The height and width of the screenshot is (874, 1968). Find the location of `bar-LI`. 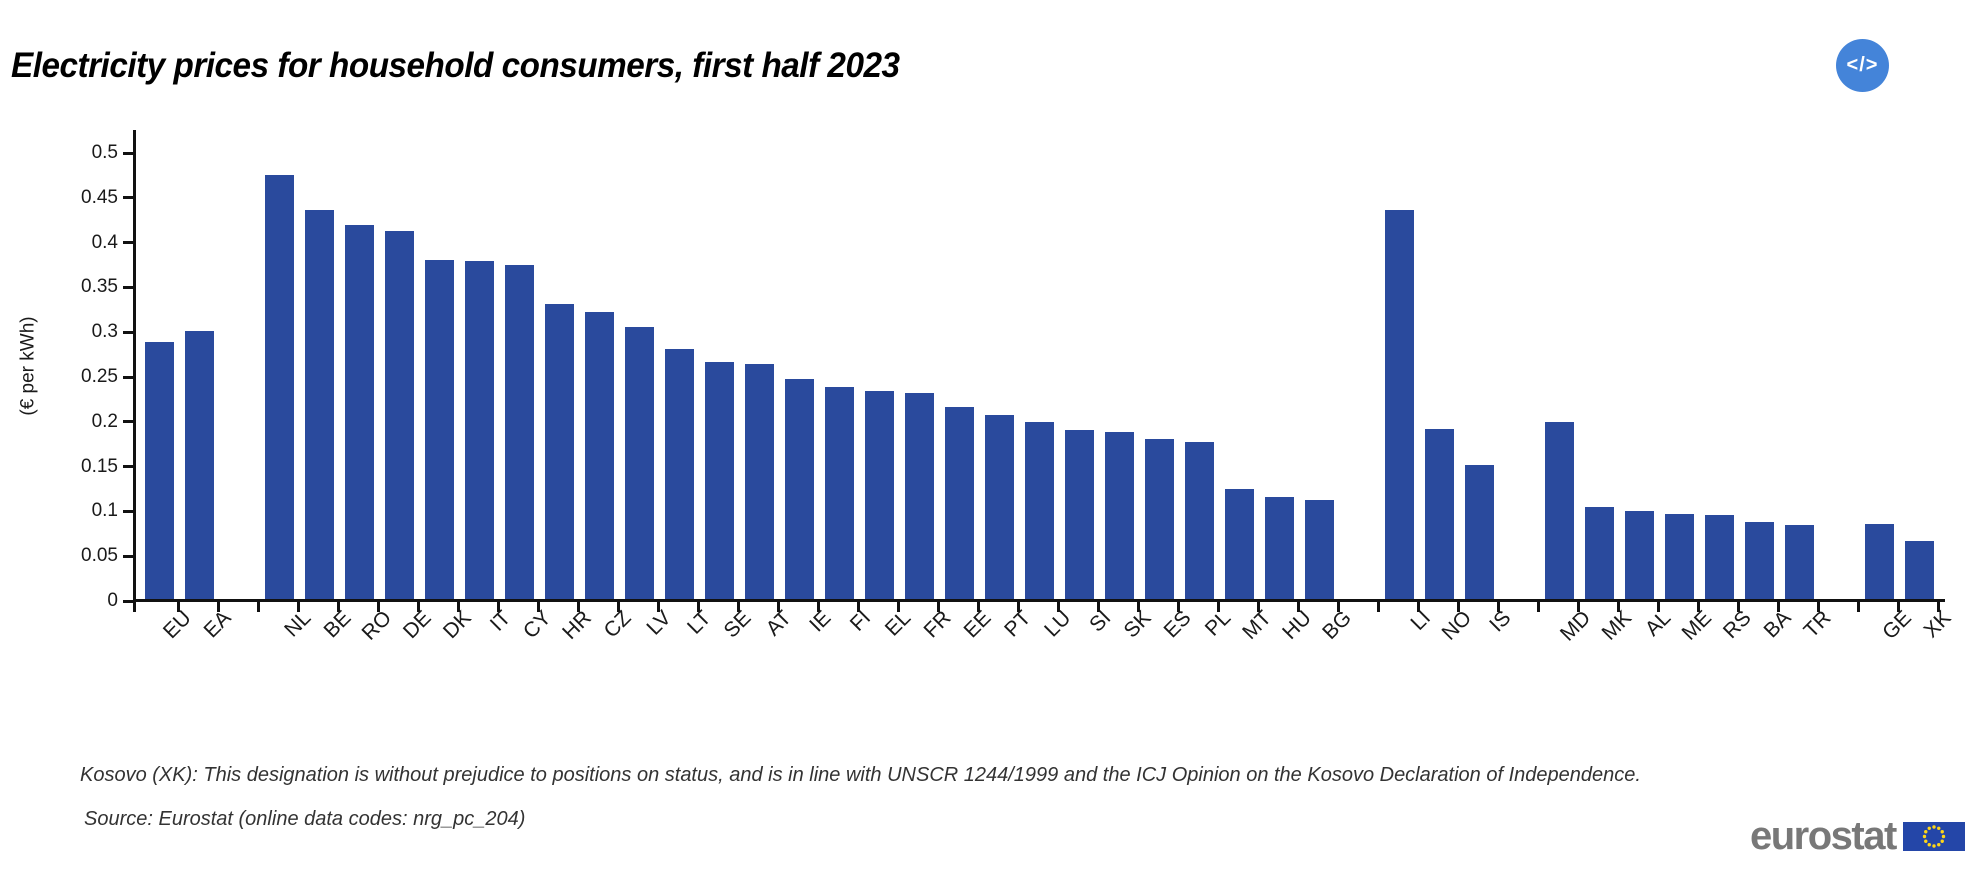

bar-LI is located at coordinates (1399, 405).